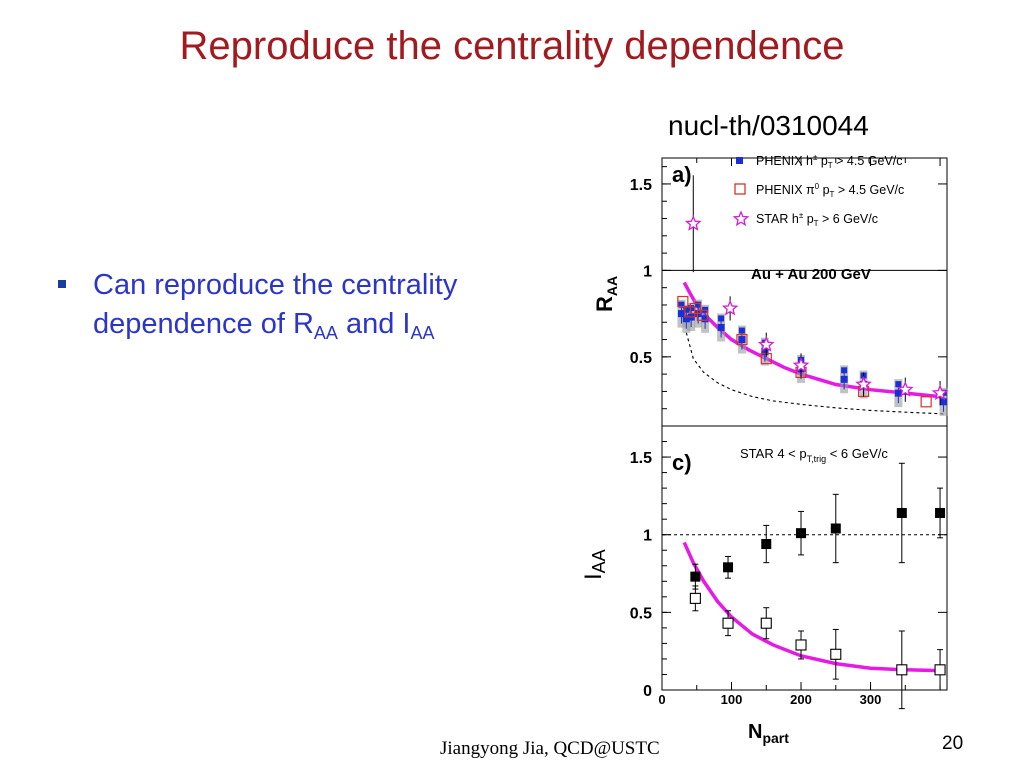  Describe the element at coordinates (784, 161) in the screenshot. I see `legend-0-label: PHENIX h` at that location.